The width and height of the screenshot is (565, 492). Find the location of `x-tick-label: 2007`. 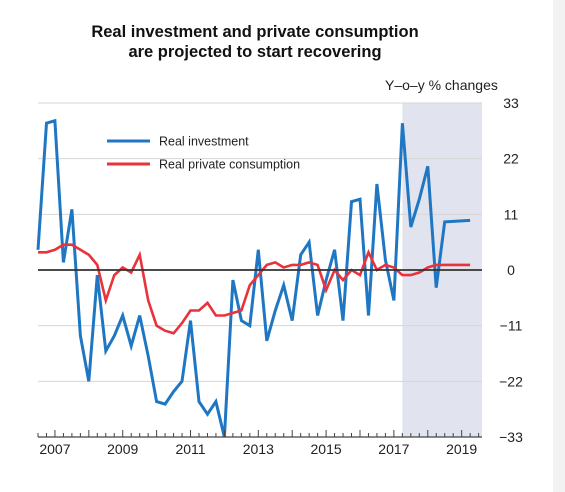

x-tick-label: 2007 is located at coordinates (54, 449).